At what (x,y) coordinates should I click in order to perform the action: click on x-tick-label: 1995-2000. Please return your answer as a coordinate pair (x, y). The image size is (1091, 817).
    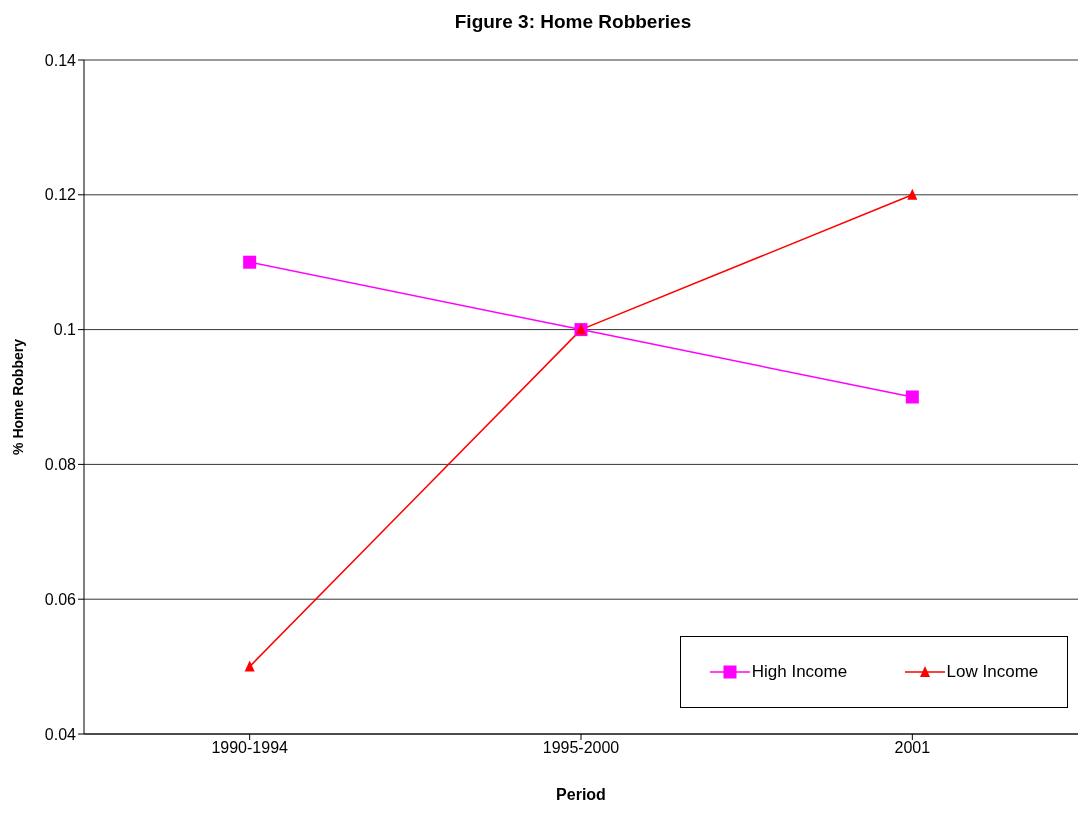
    Looking at the image, I should click on (581, 748).